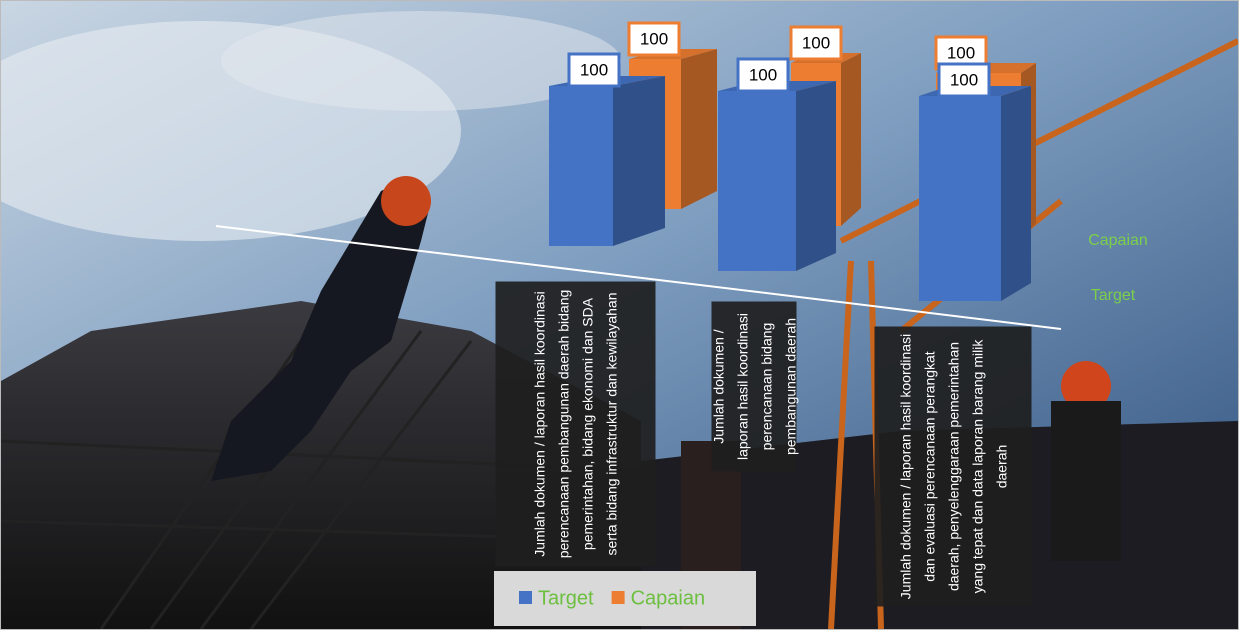 This screenshot has height=630, width=1239. Describe the element at coordinates (668, 598) in the screenshot. I see `legend-label: Capaian` at that location.